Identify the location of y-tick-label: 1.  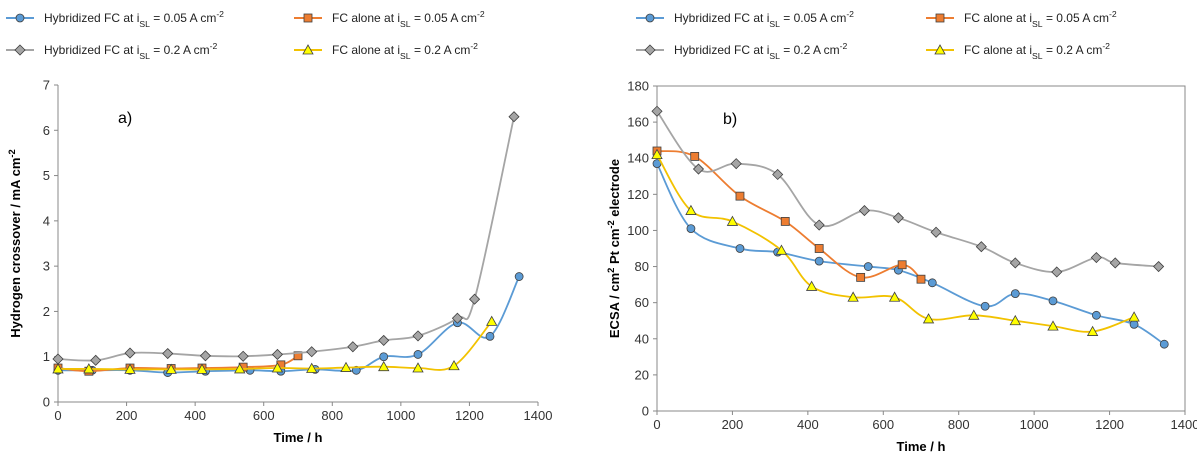
(46, 356).